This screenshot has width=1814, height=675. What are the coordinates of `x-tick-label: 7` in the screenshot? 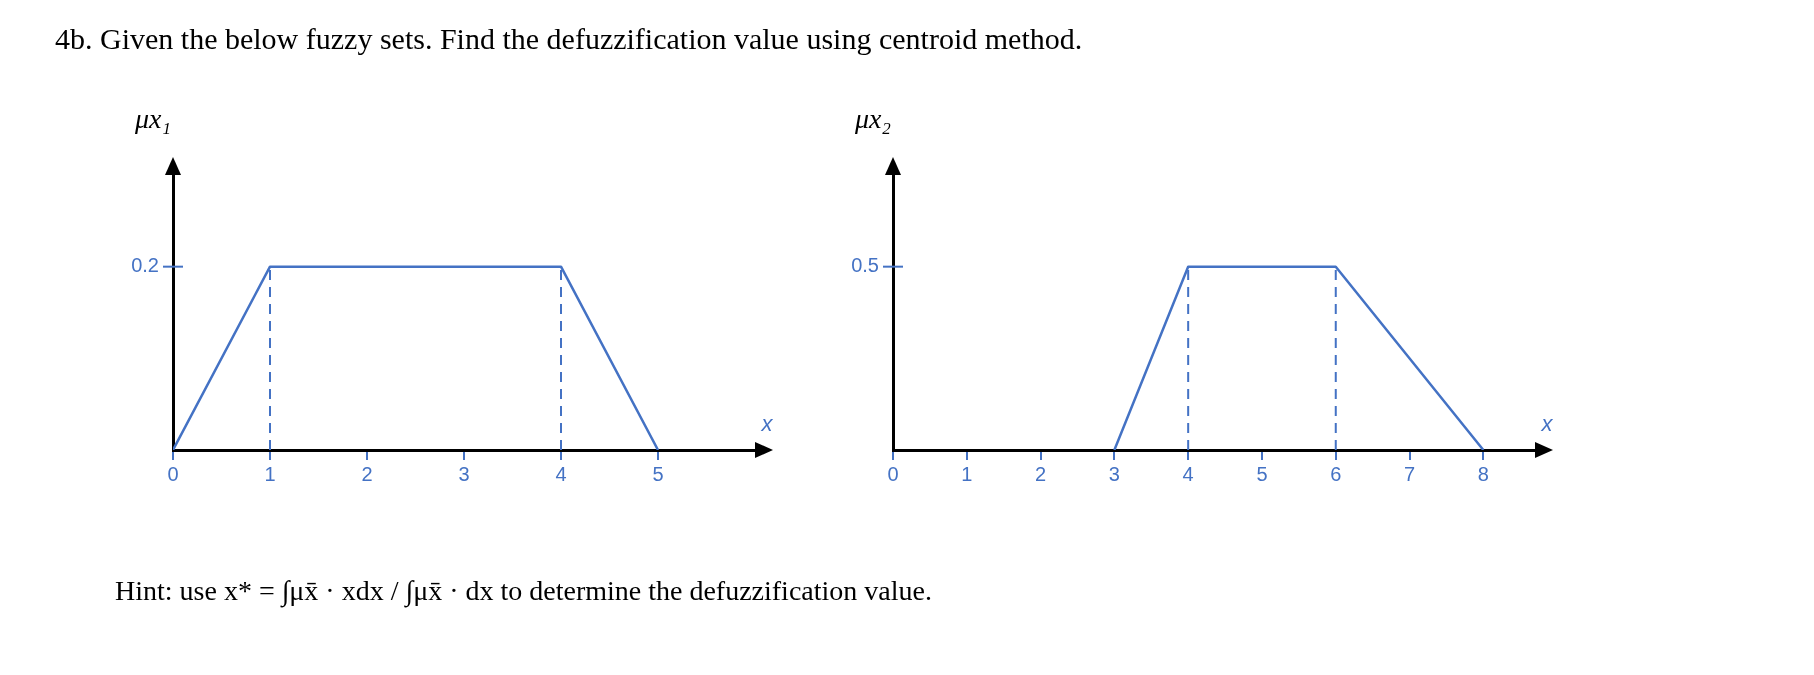 It's located at (1409, 473).